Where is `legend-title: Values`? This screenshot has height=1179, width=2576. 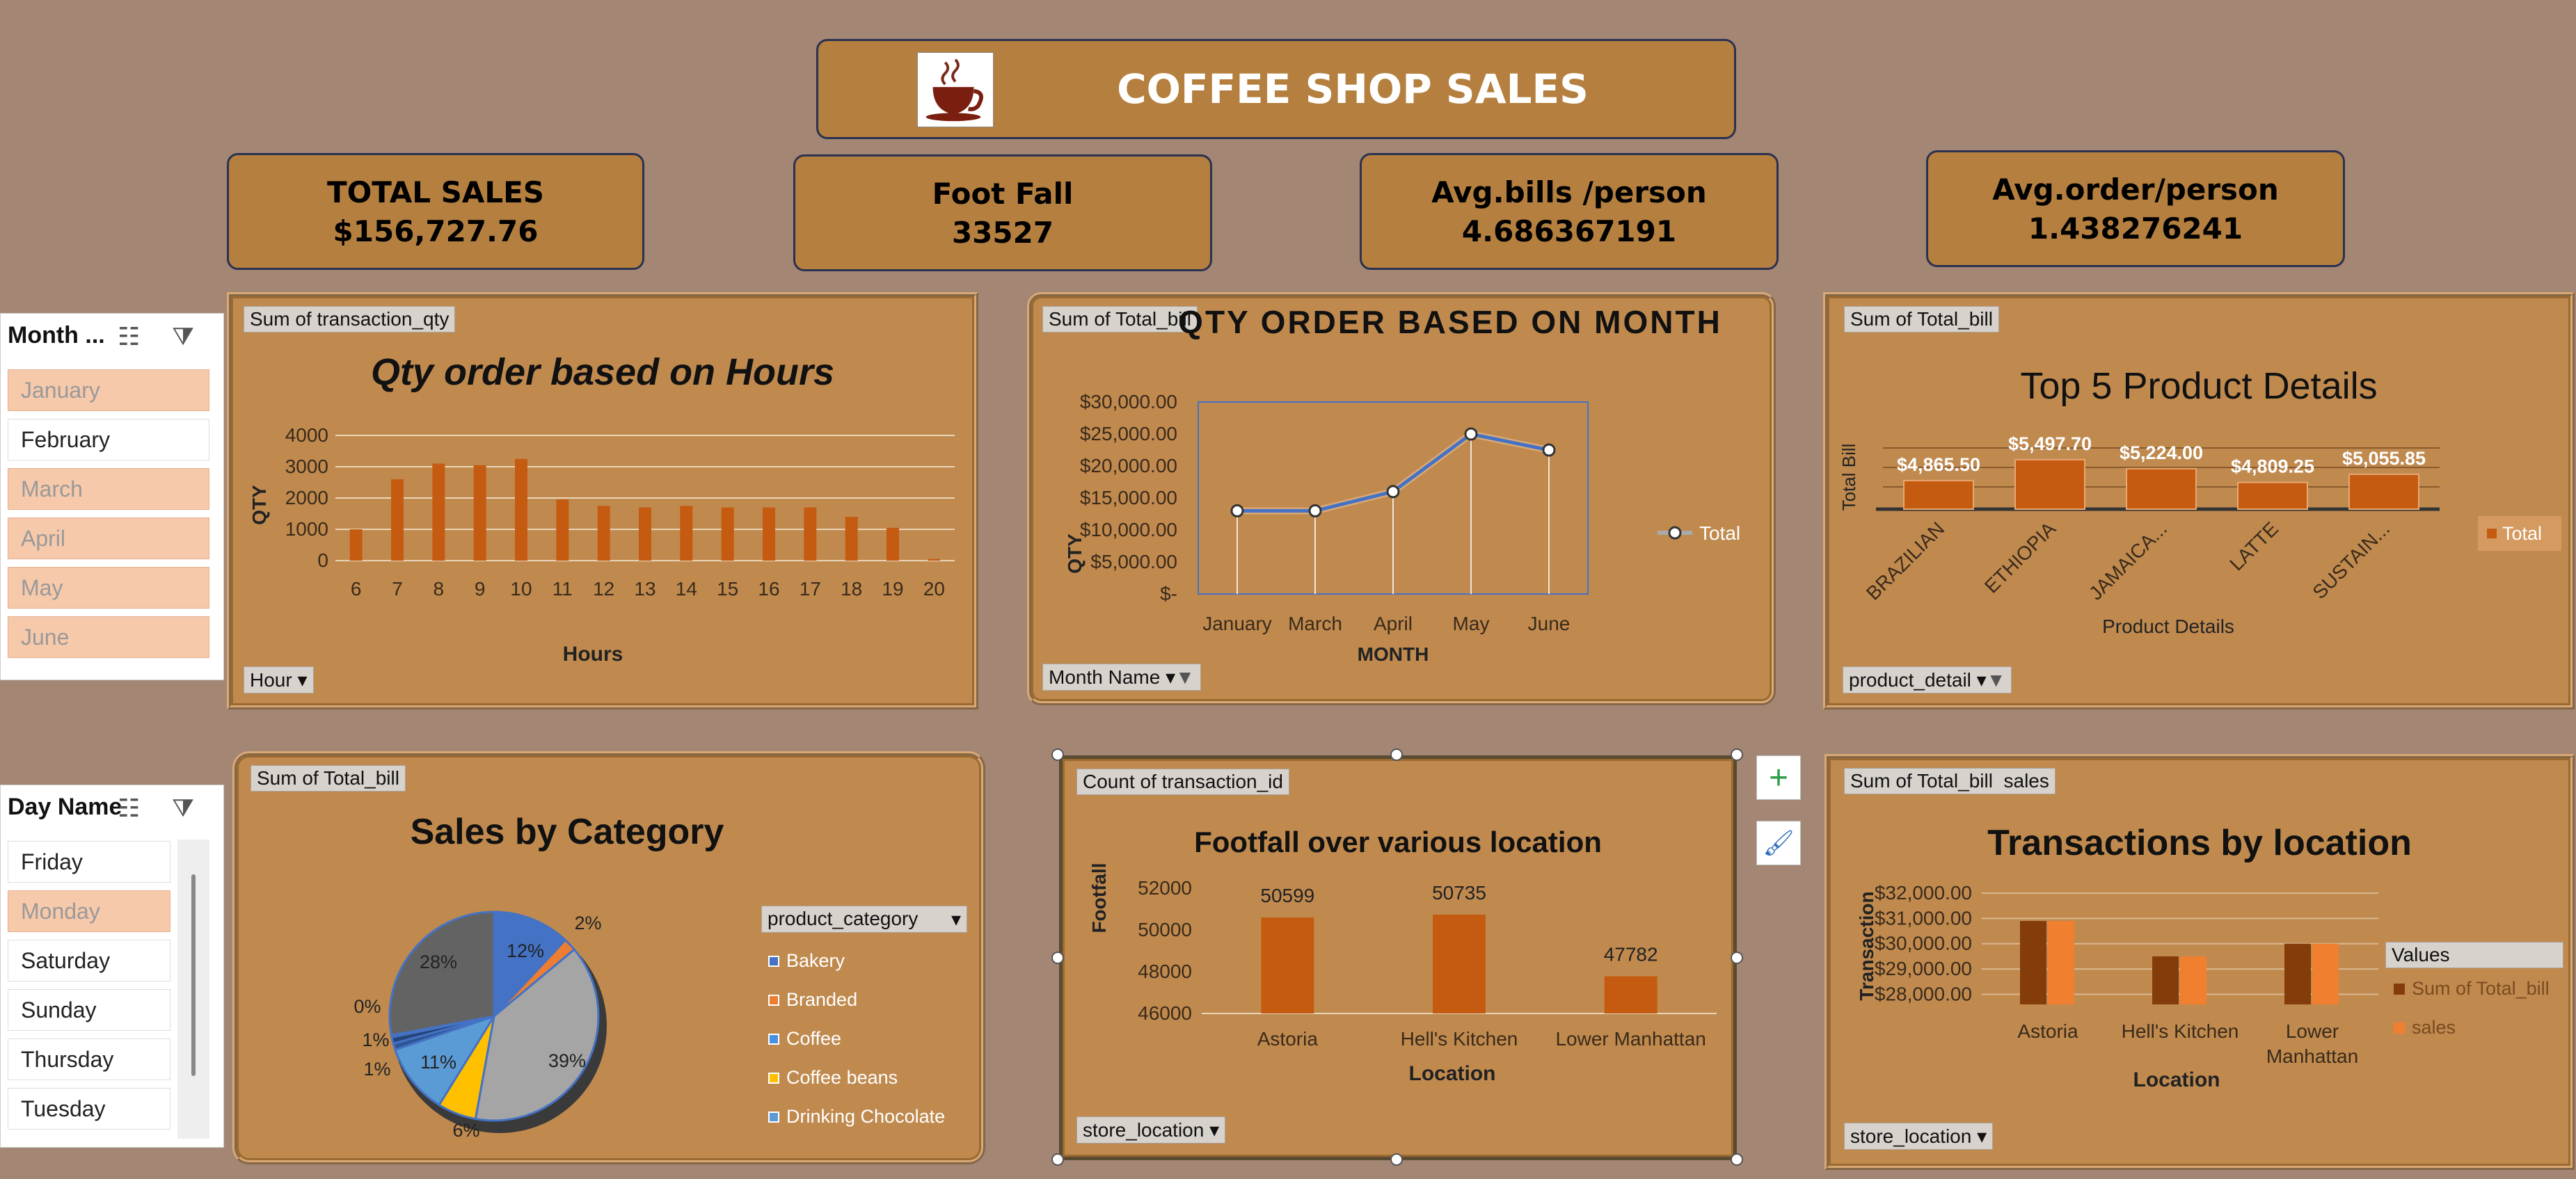 legend-title: Values is located at coordinates (2474, 955).